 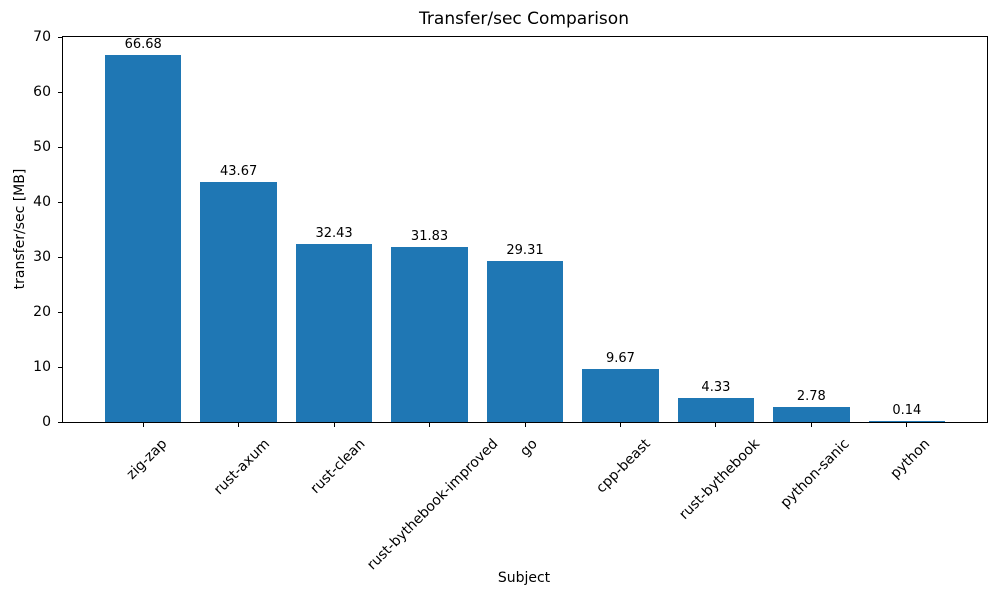 I want to click on bar-value-label: 4.33, so click(x=716, y=388).